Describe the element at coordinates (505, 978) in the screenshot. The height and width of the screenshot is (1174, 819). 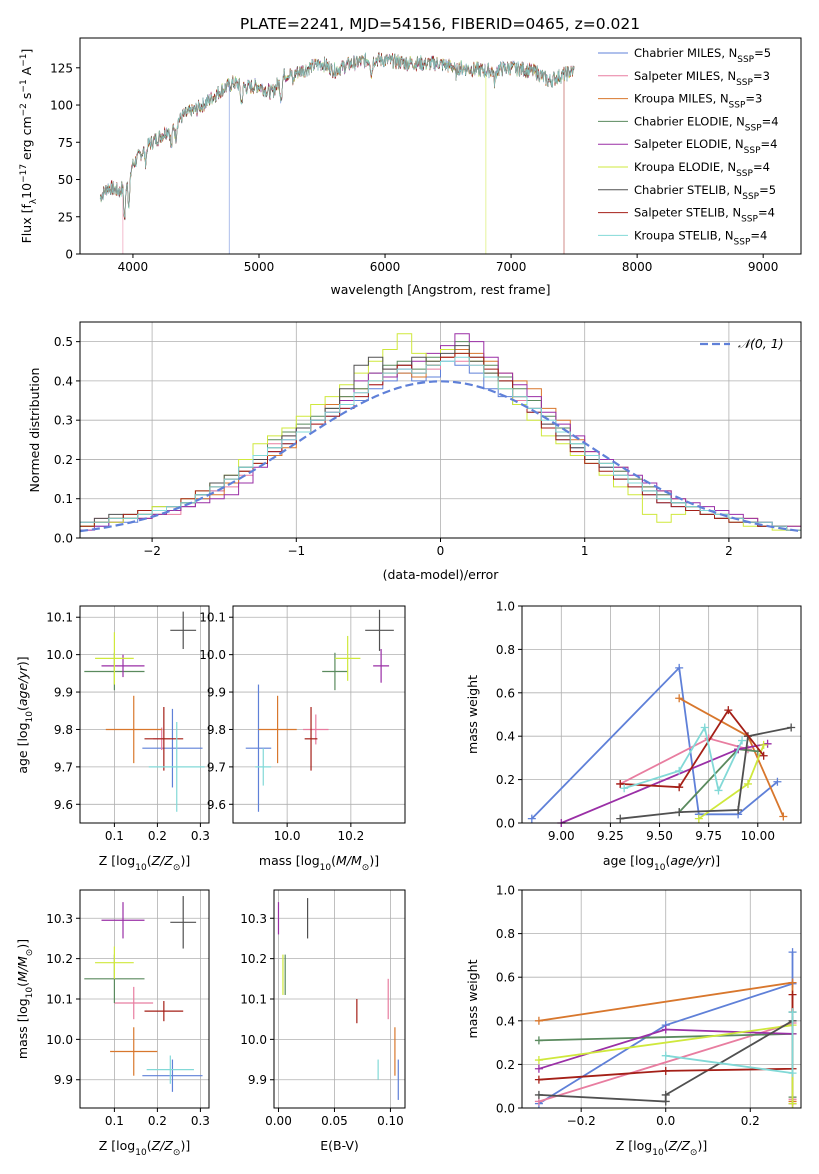
I see `y-tick-label: 0.6` at that location.